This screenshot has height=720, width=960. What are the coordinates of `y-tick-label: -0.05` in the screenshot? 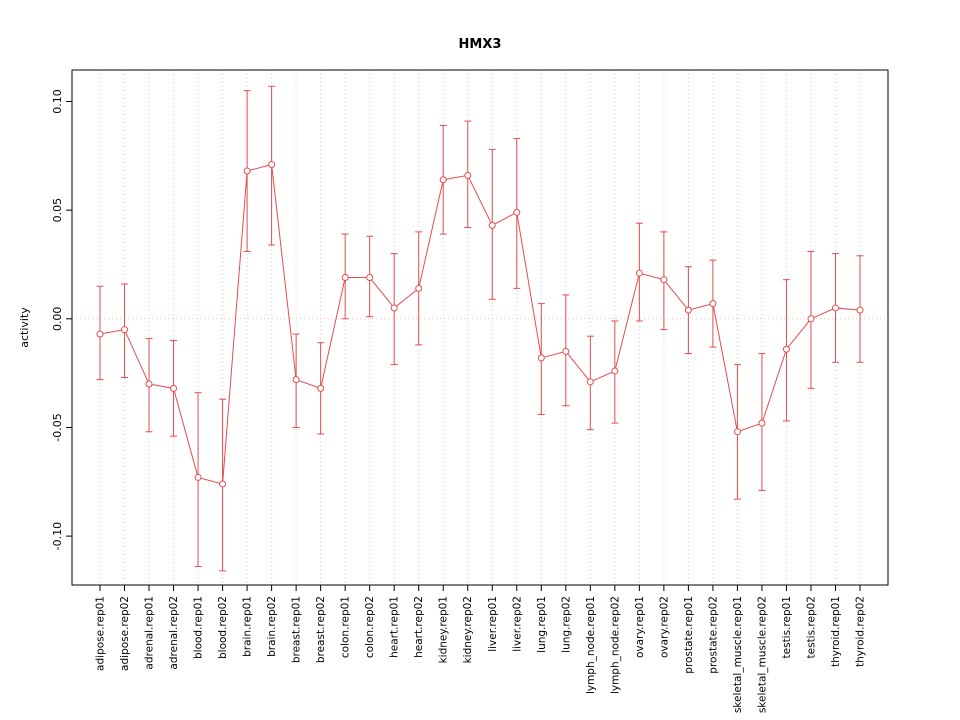 It's located at (57, 427).